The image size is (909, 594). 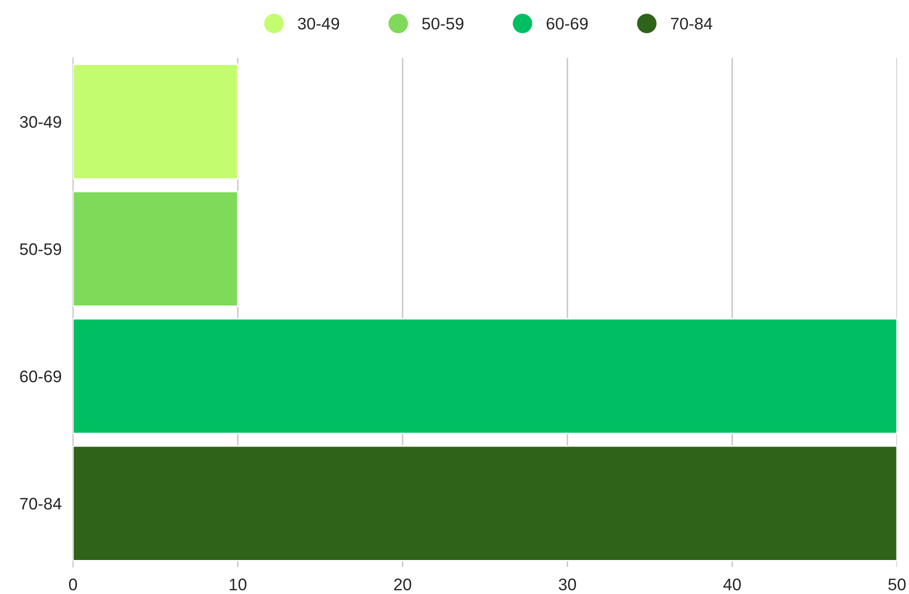 I want to click on x-tick-label: 0, so click(x=73, y=584).